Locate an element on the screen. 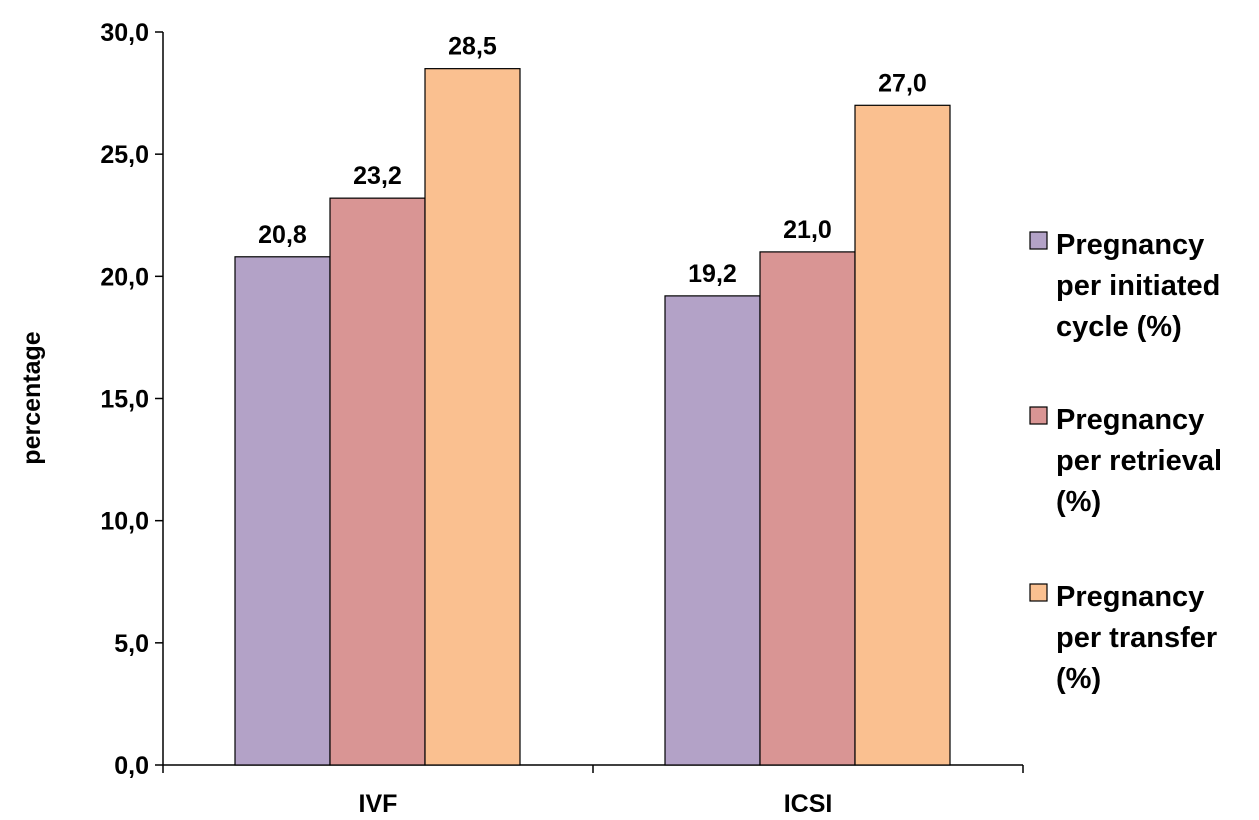 The height and width of the screenshot is (820, 1259). y-tick-label: 25,0 is located at coordinates (124, 155).